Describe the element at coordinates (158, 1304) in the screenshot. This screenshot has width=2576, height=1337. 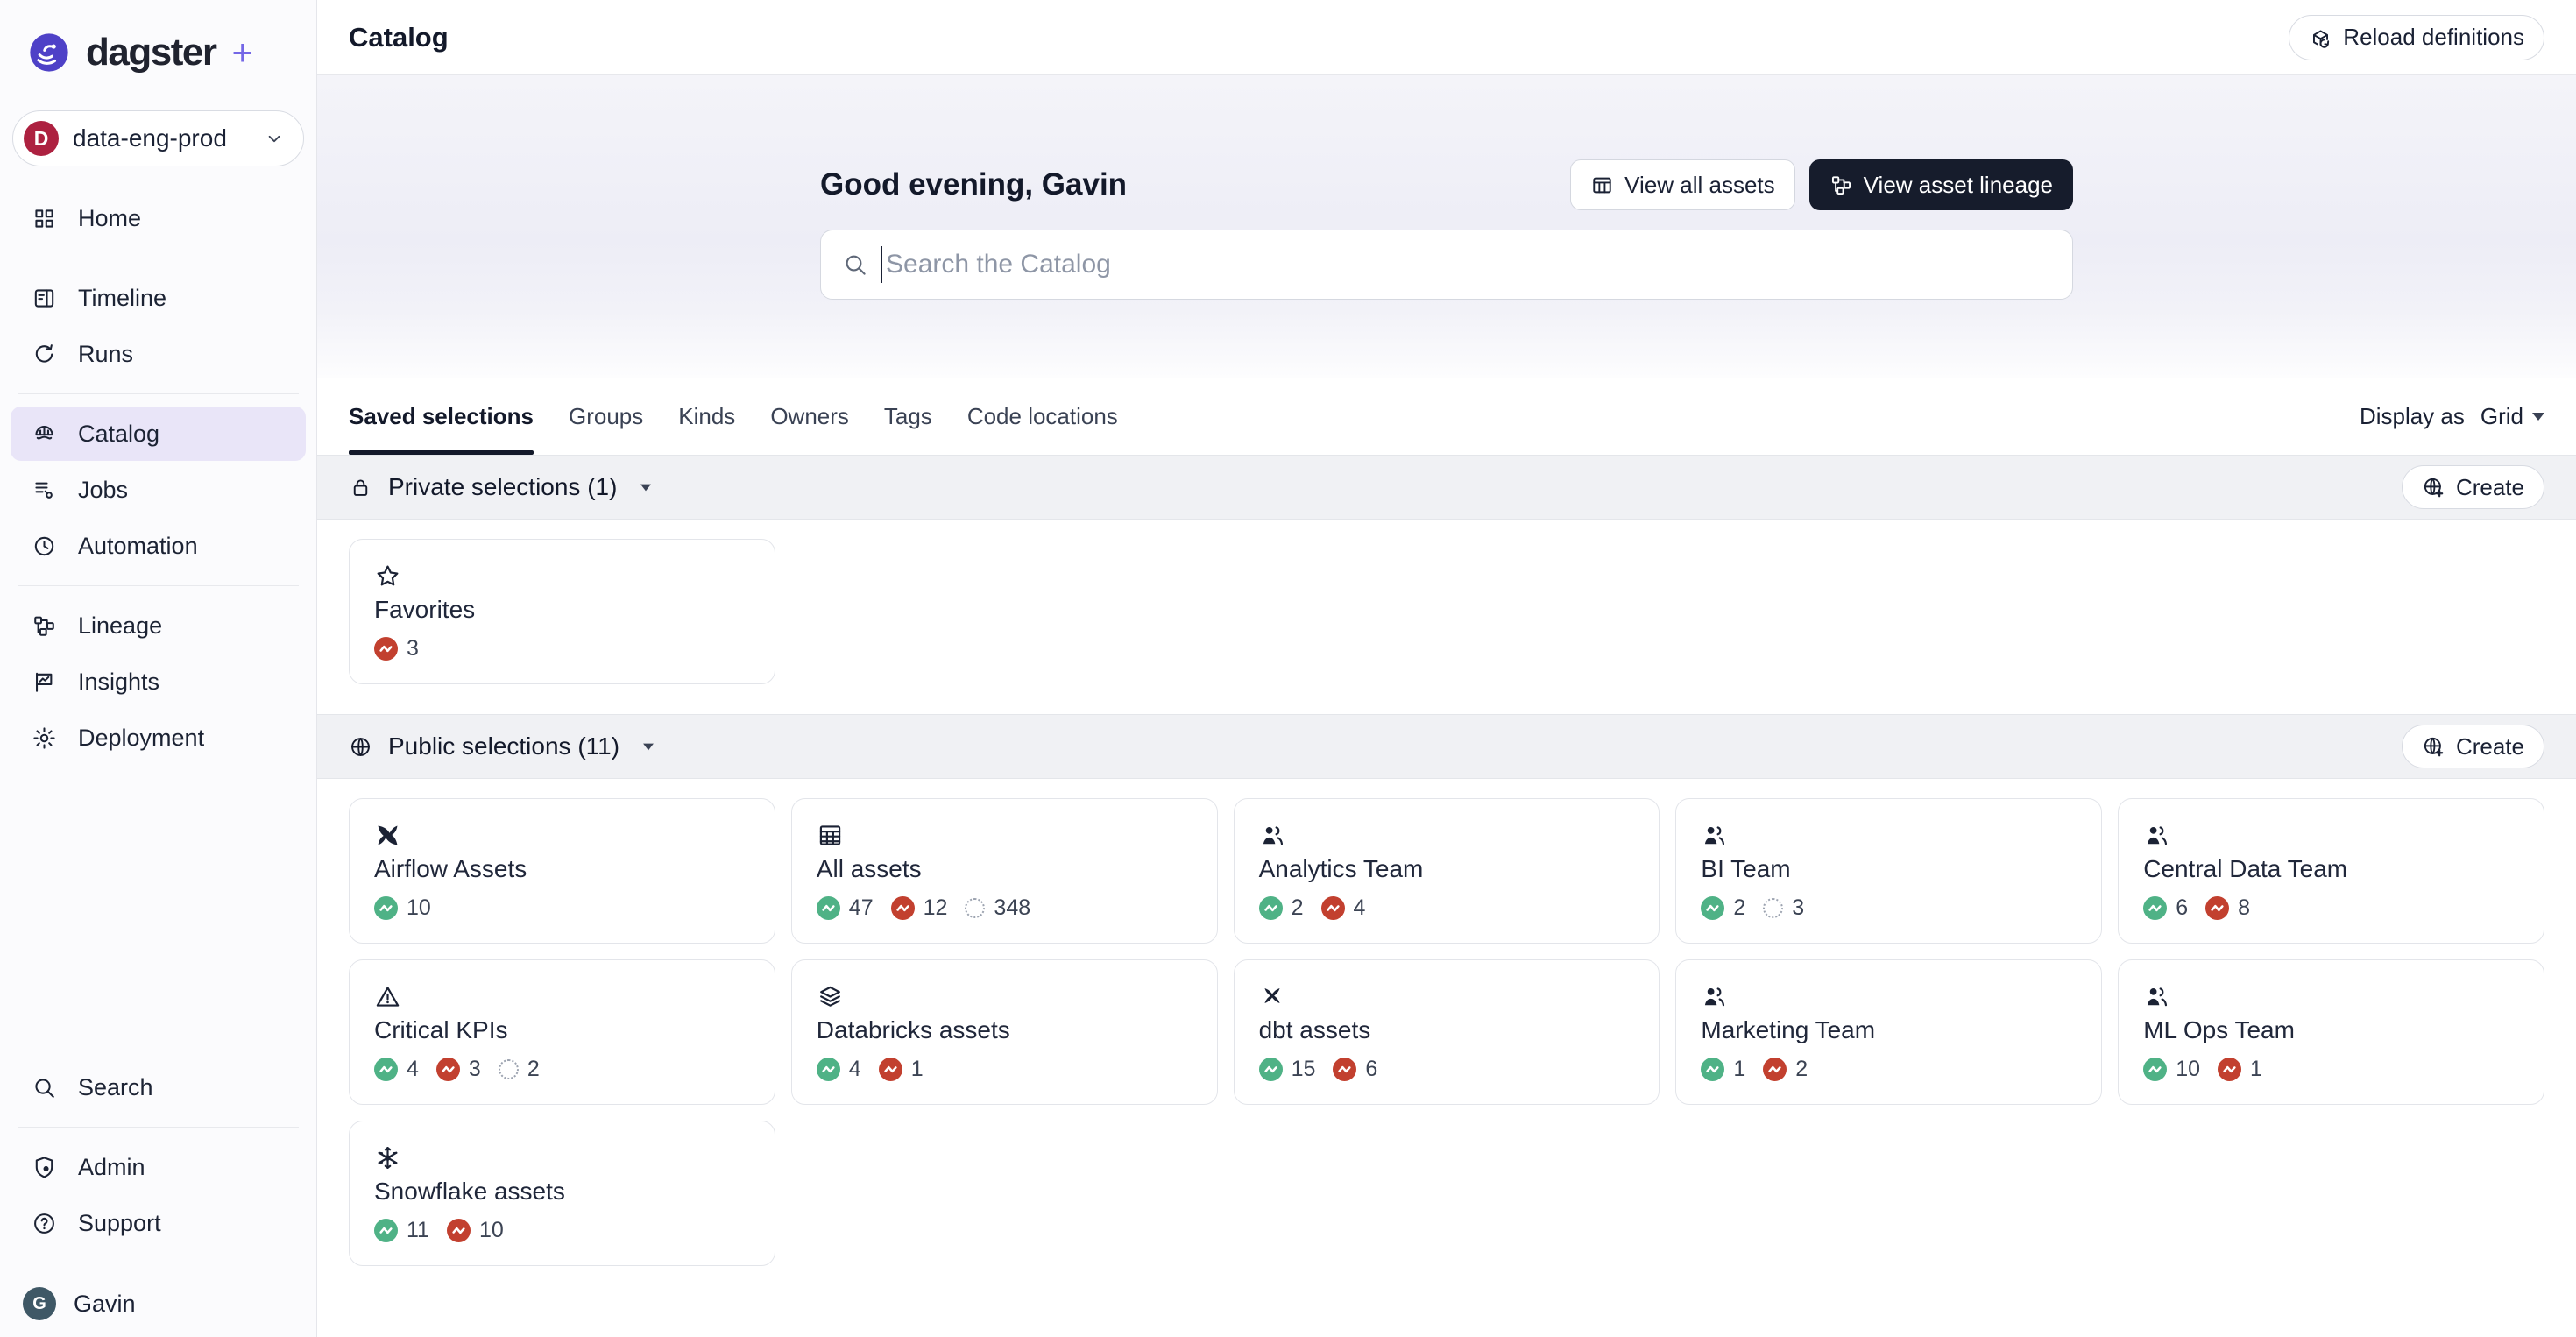
I see `user-menu: G Gavin` at that location.